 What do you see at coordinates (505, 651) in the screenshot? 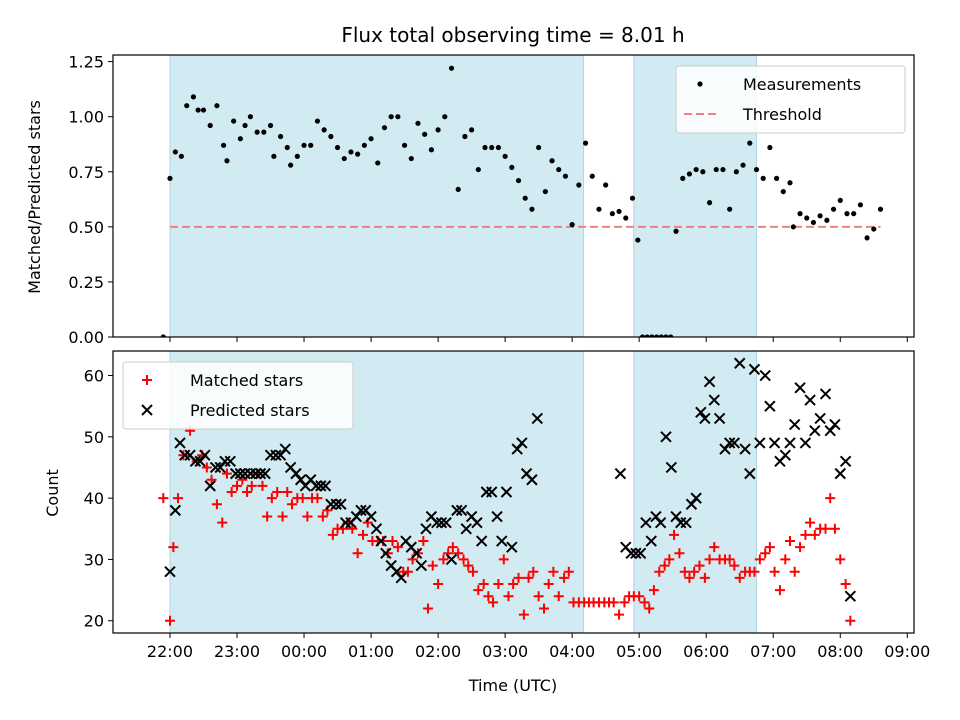
I see `x-tick-label: 03:00` at bounding box center [505, 651].